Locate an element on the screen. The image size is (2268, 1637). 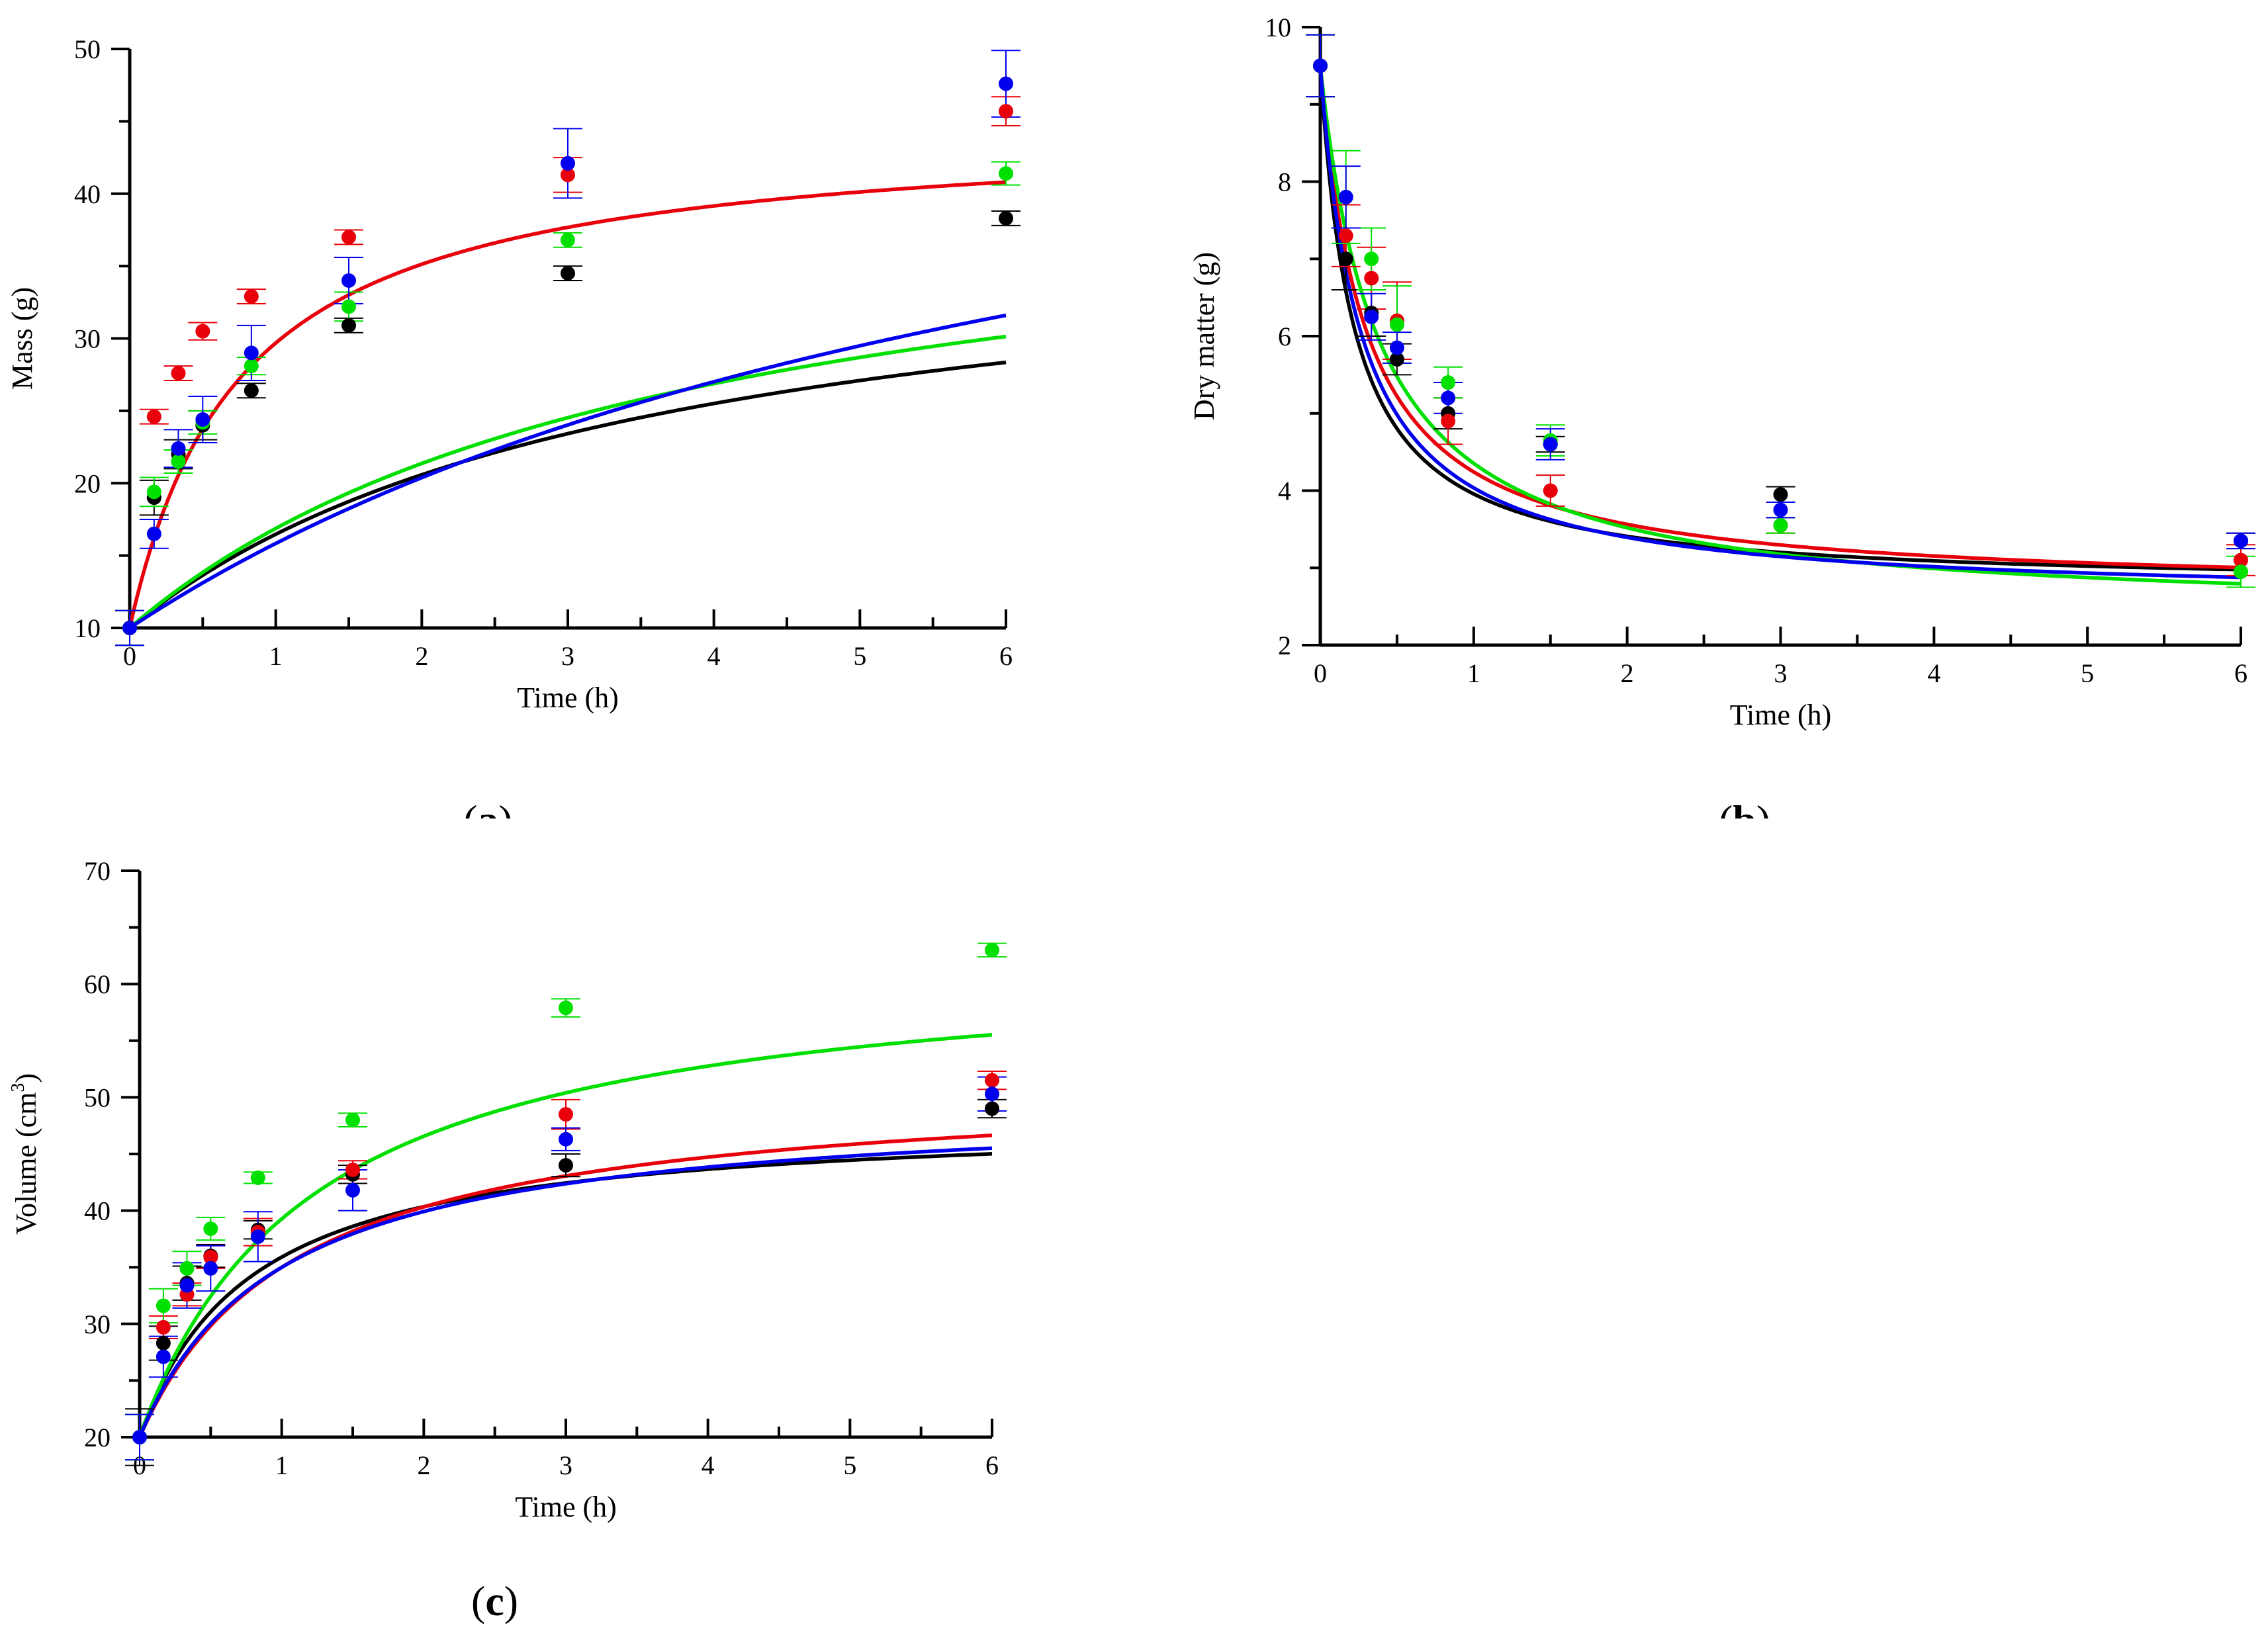
panel-label: (b) is located at coordinates (1744, 807).